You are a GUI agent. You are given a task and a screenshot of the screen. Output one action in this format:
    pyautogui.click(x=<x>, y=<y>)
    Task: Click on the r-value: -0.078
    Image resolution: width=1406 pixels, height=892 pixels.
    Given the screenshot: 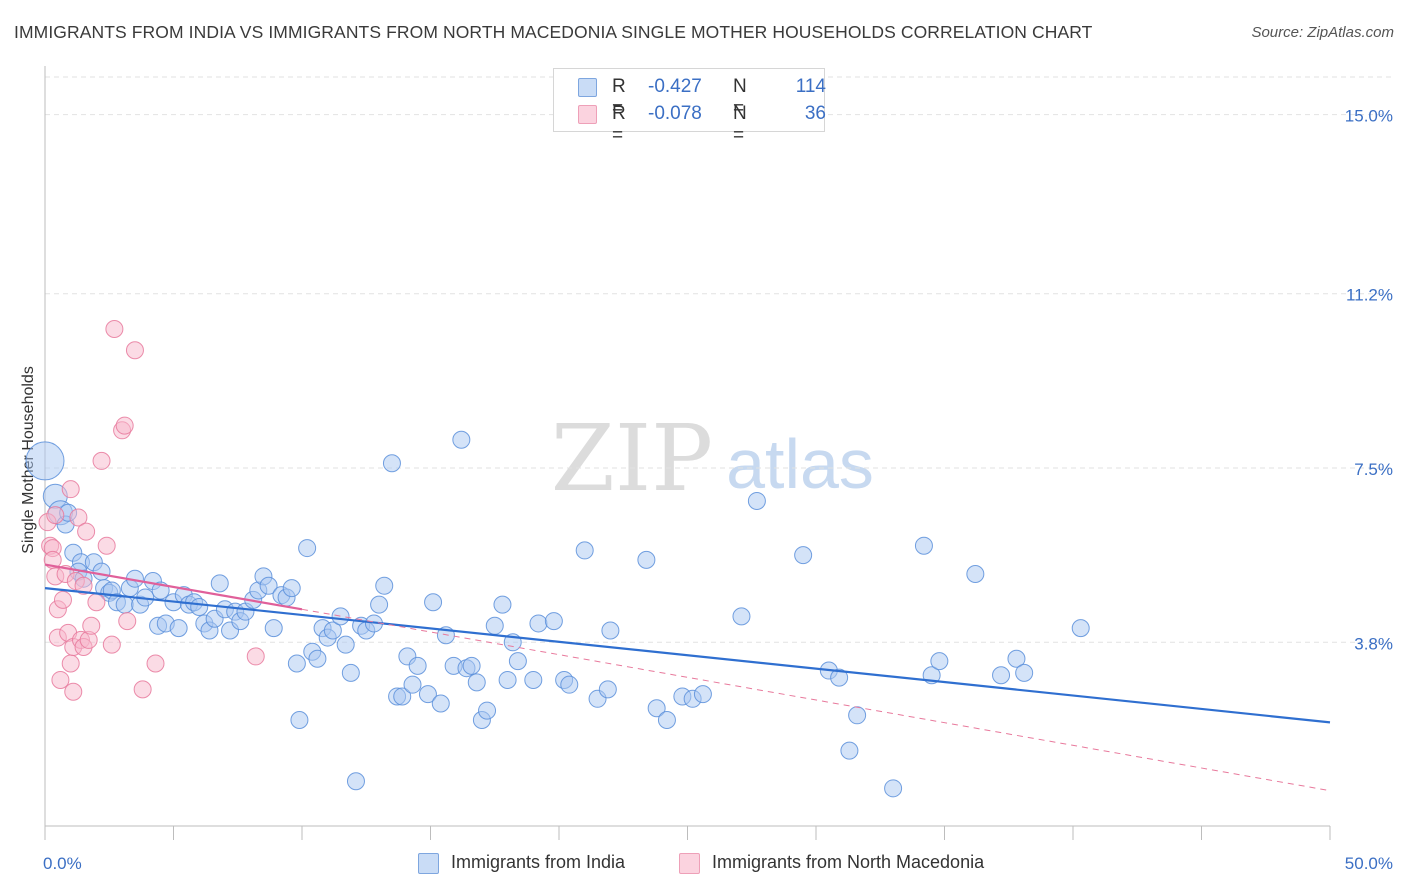 What is the action you would take?
    pyautogui.click(x=675, y=113)
    